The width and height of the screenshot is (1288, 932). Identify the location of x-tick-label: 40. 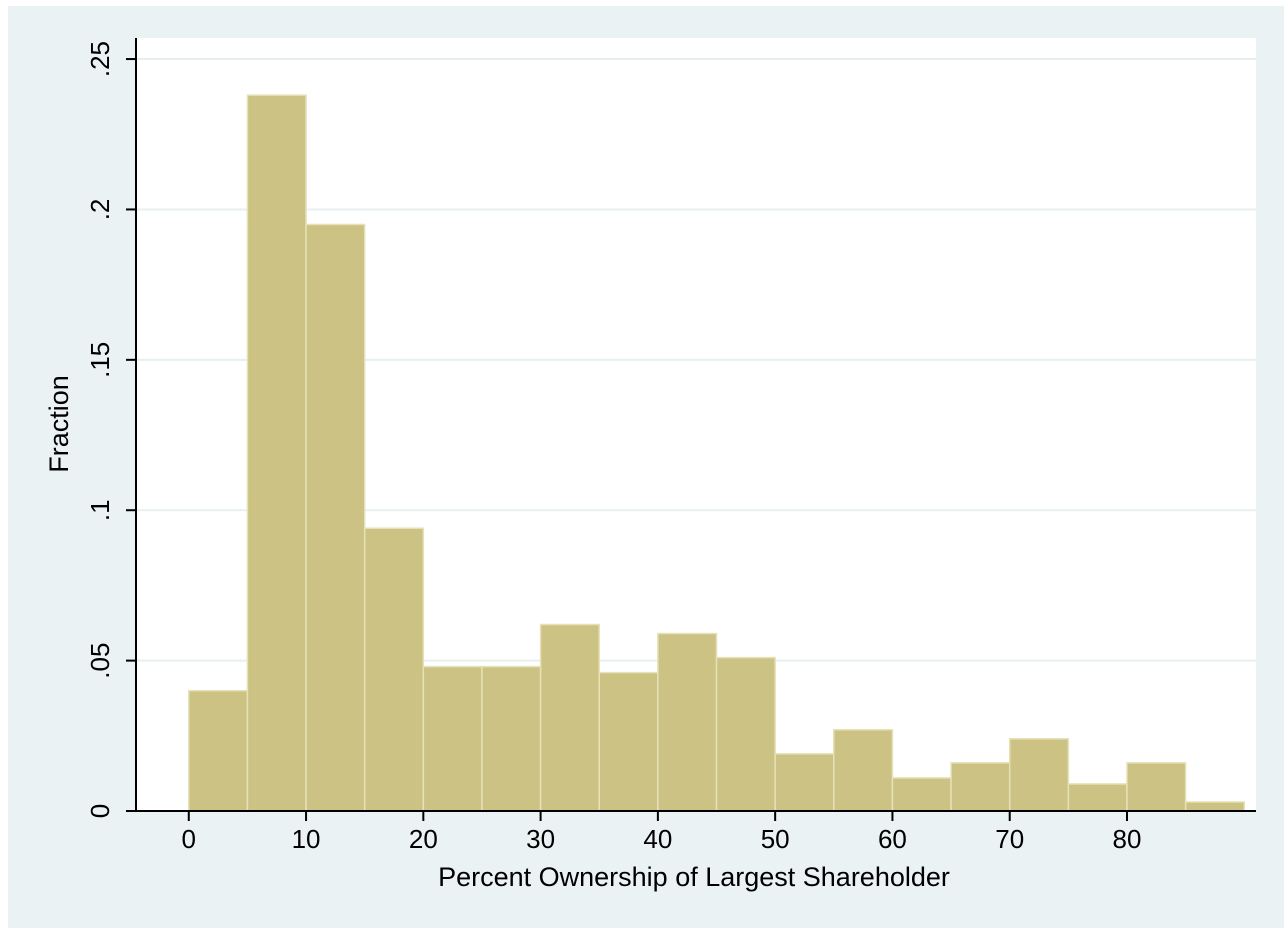
(657, 839).